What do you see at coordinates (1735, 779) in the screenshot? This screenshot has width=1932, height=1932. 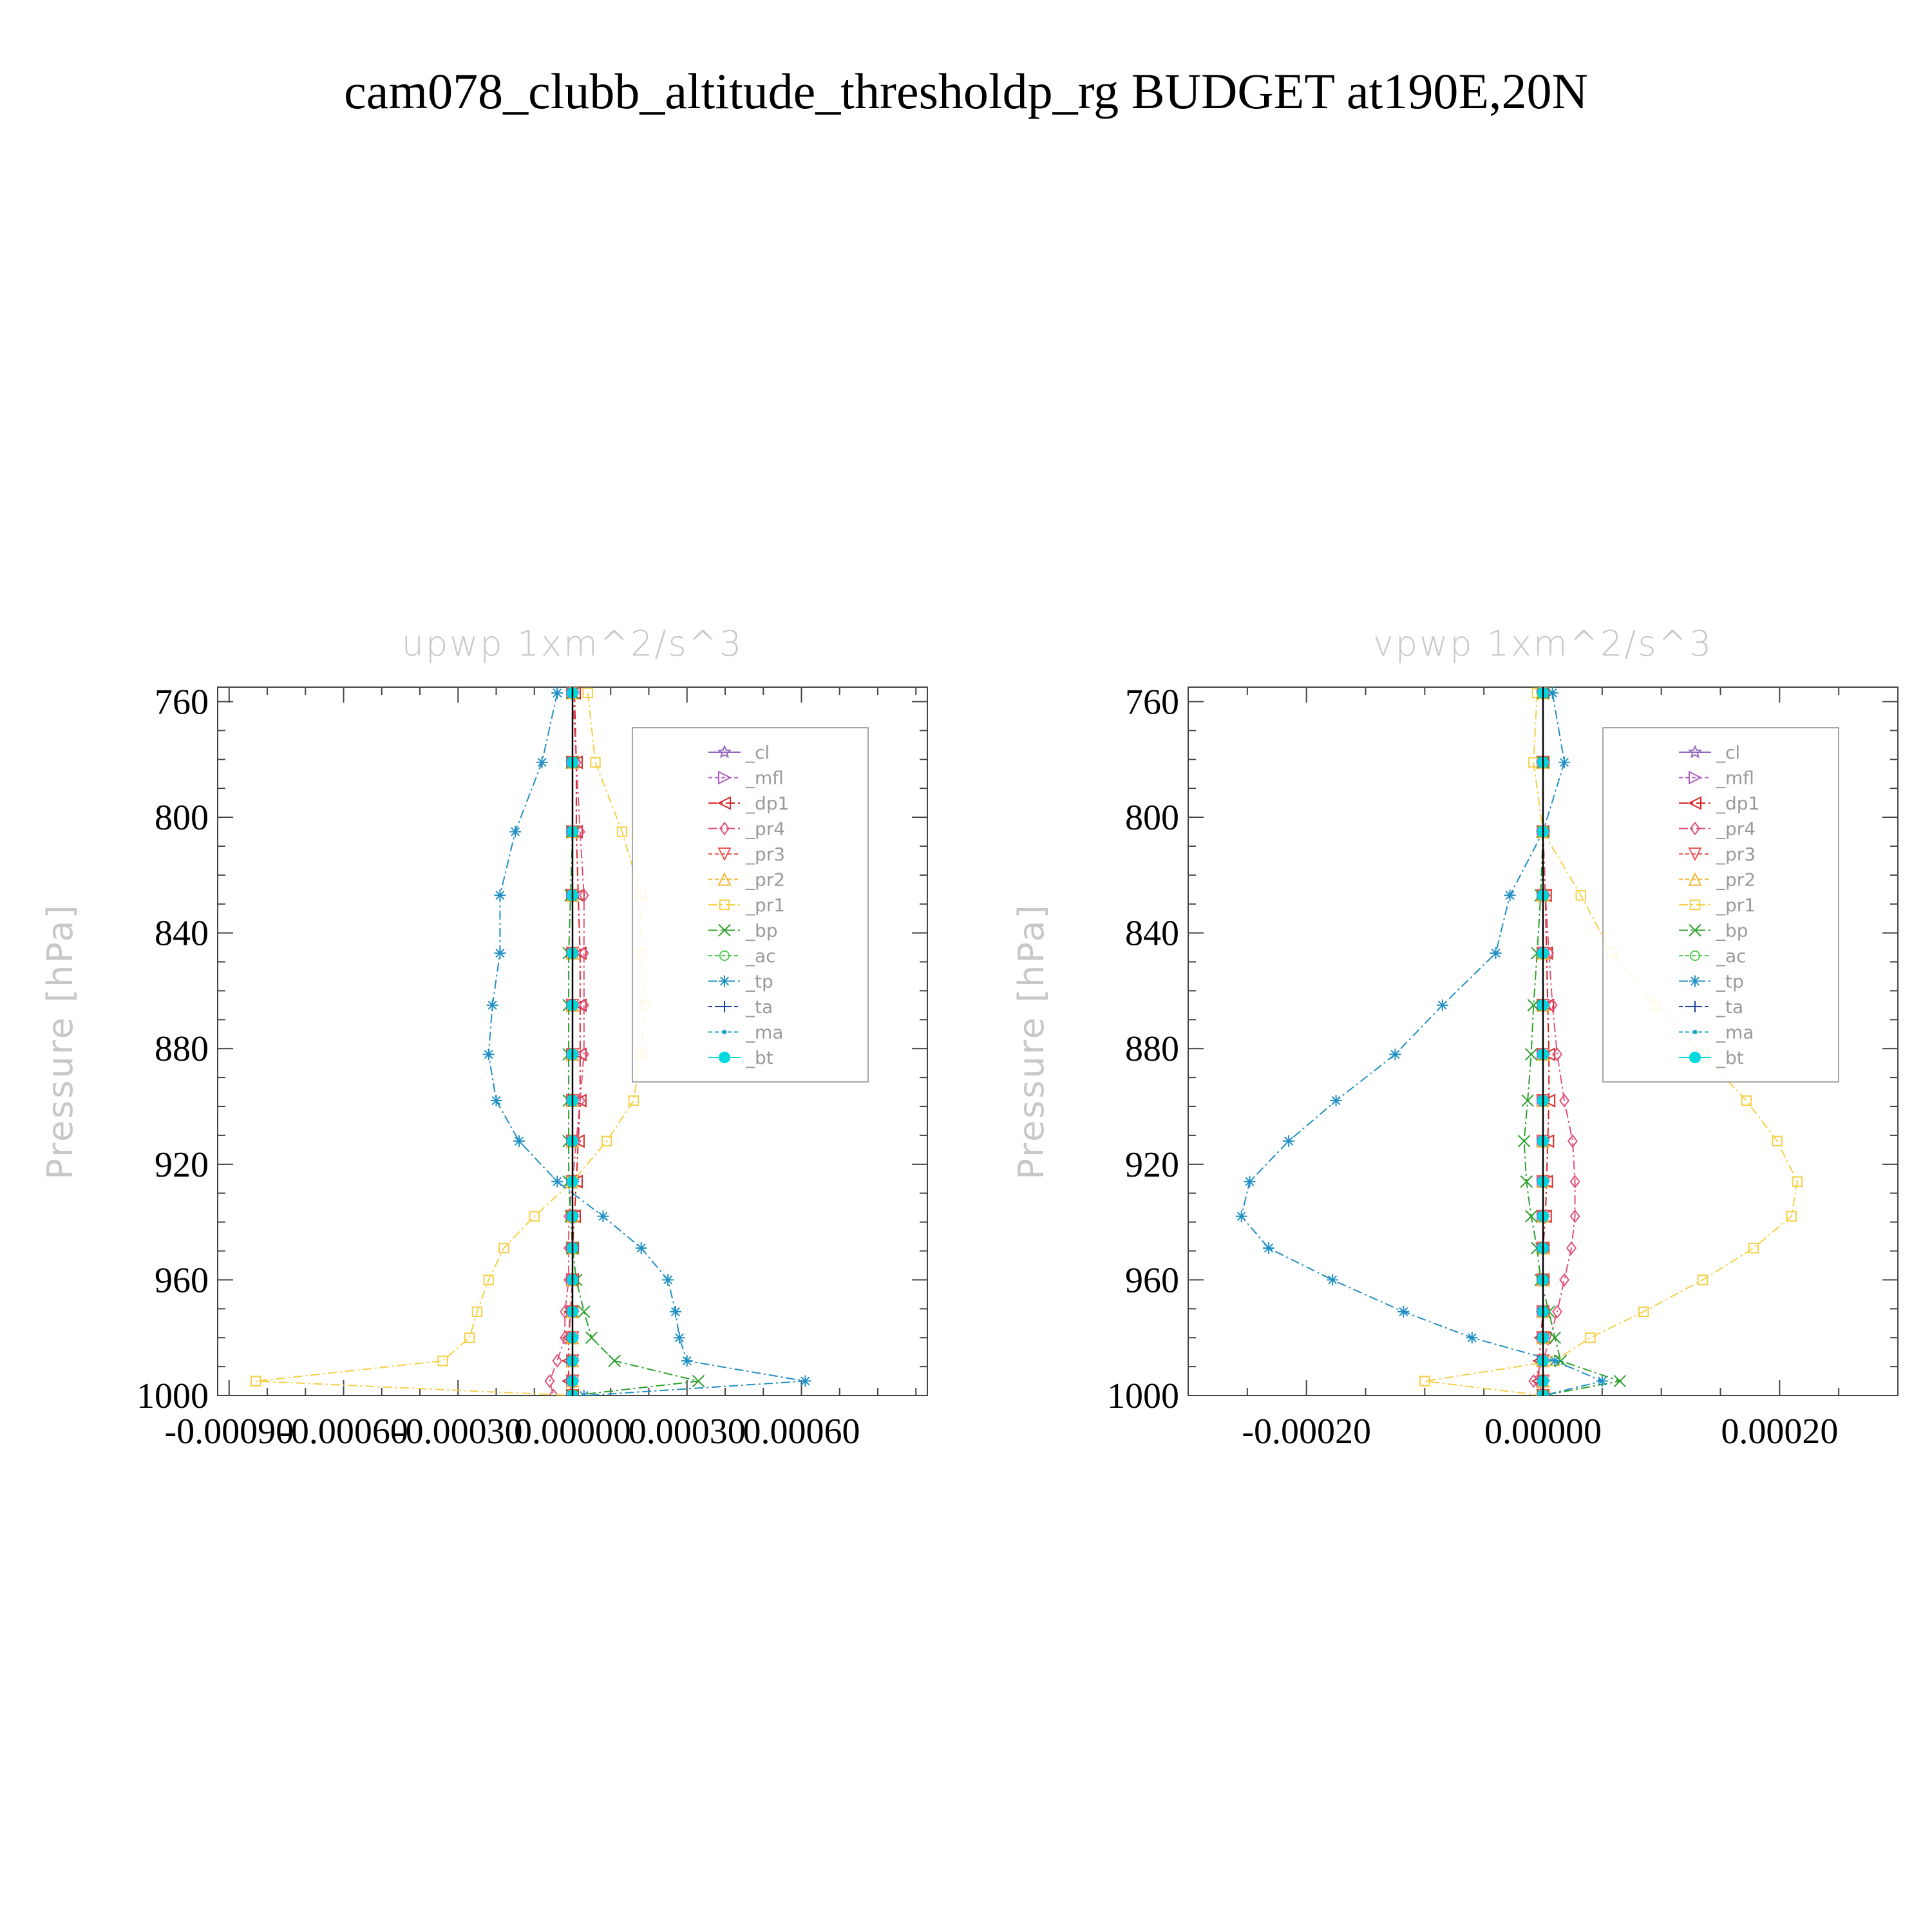 I see `legend-label: _mfl` at bounding box center [1735, 779].